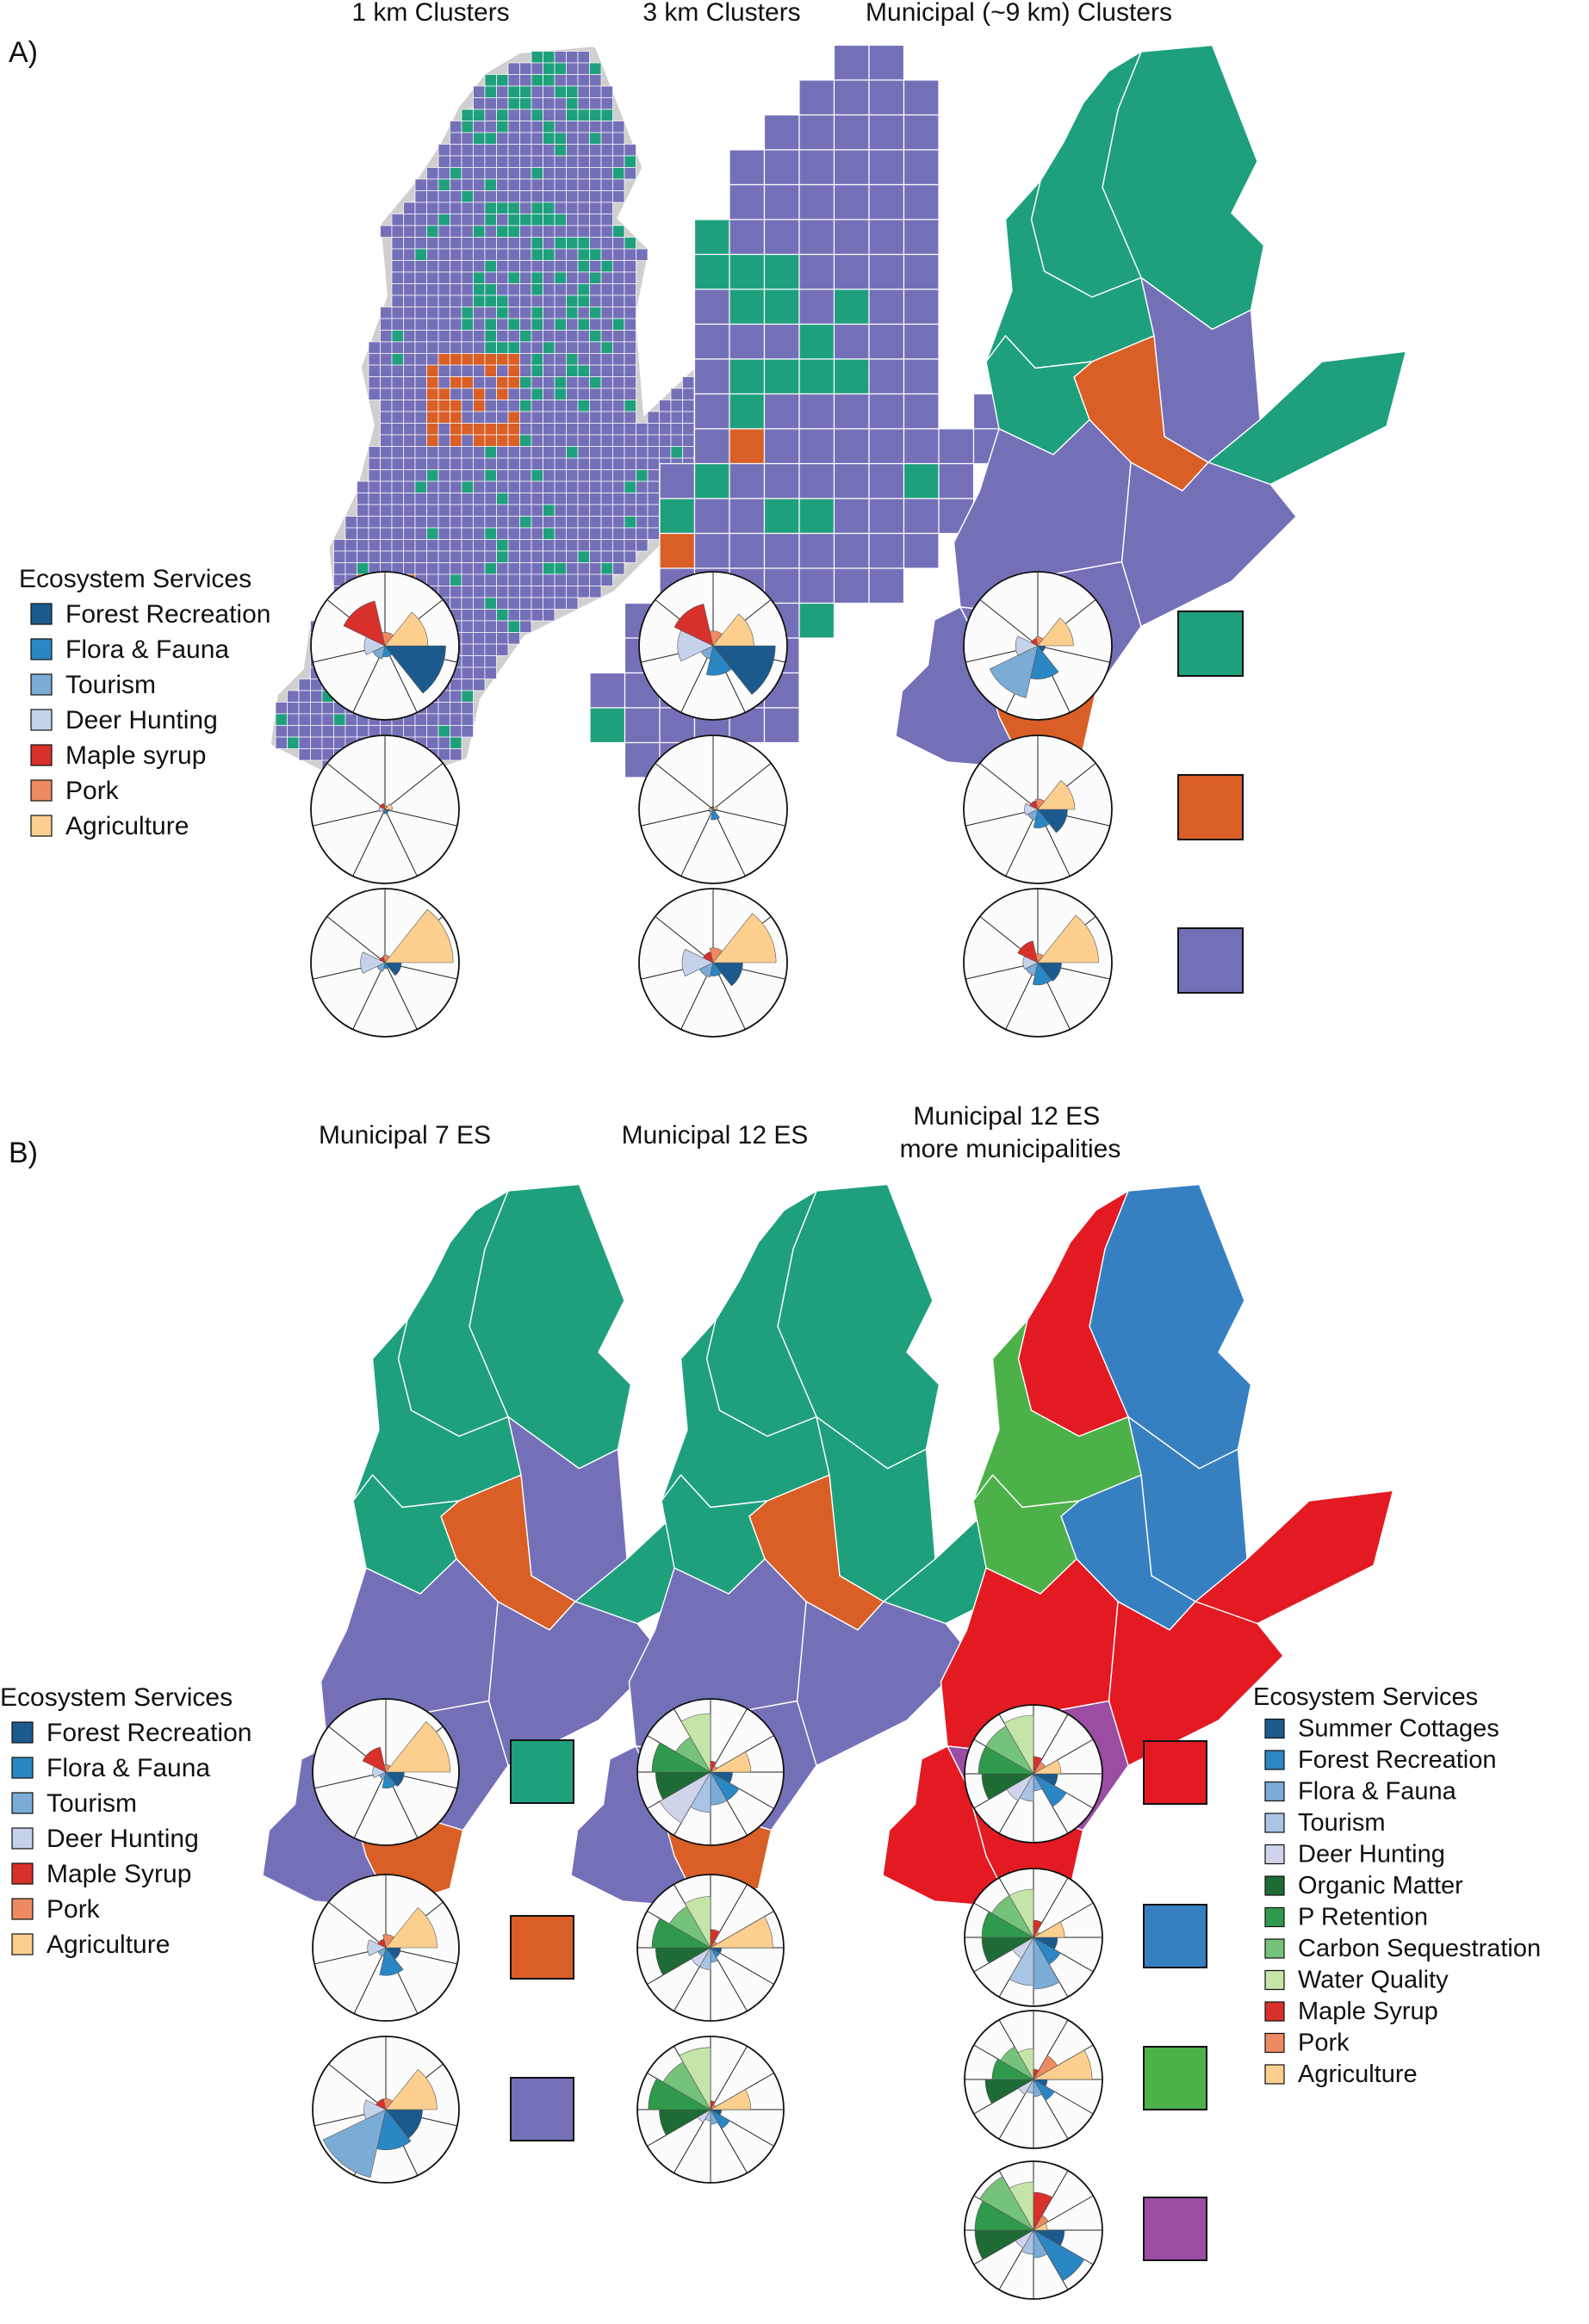 This screenshot has height=2324, width=1589. I want to click on legend-item-label: Flora & Fauna, so click(1377, 1792).